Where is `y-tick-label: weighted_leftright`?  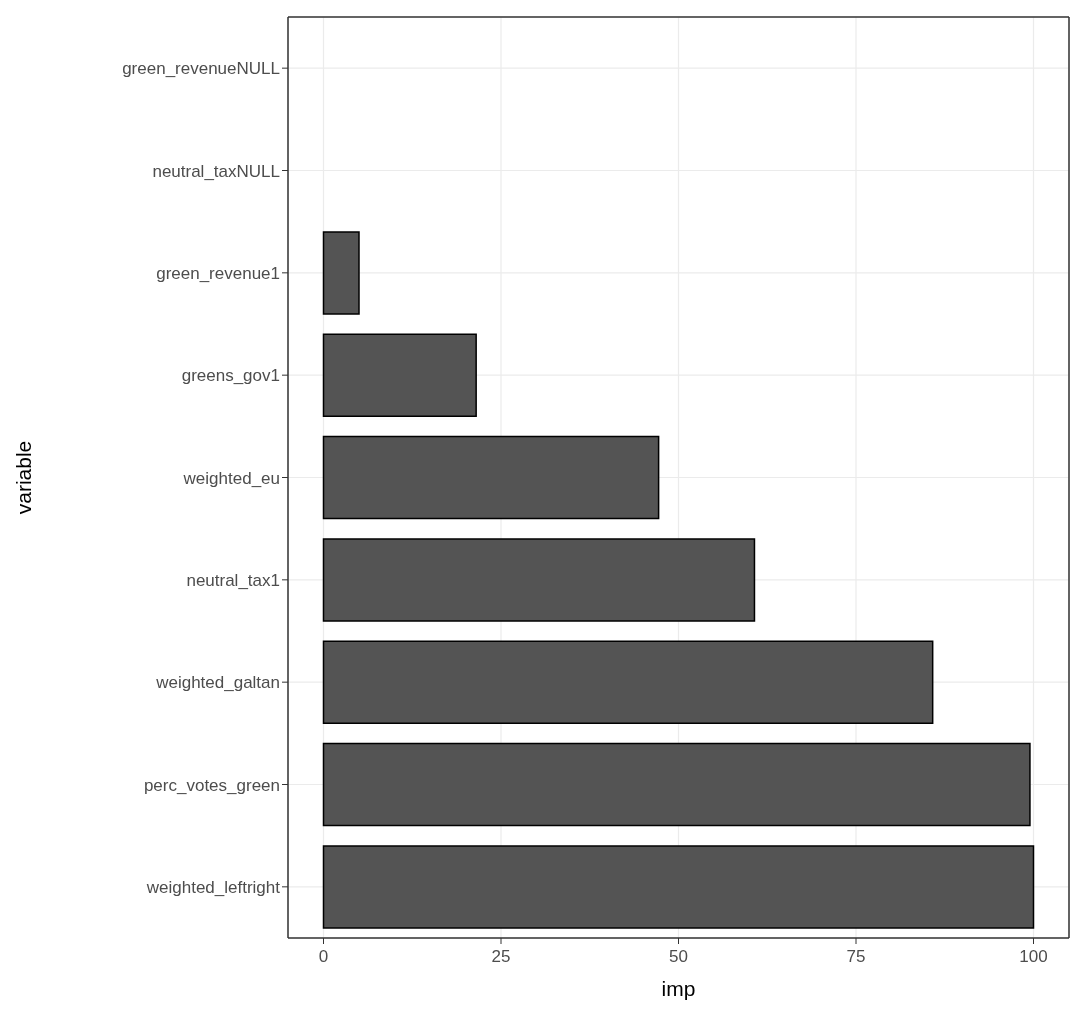
y-tick-label: weighted_leftright is located at coordinates (213, 887).